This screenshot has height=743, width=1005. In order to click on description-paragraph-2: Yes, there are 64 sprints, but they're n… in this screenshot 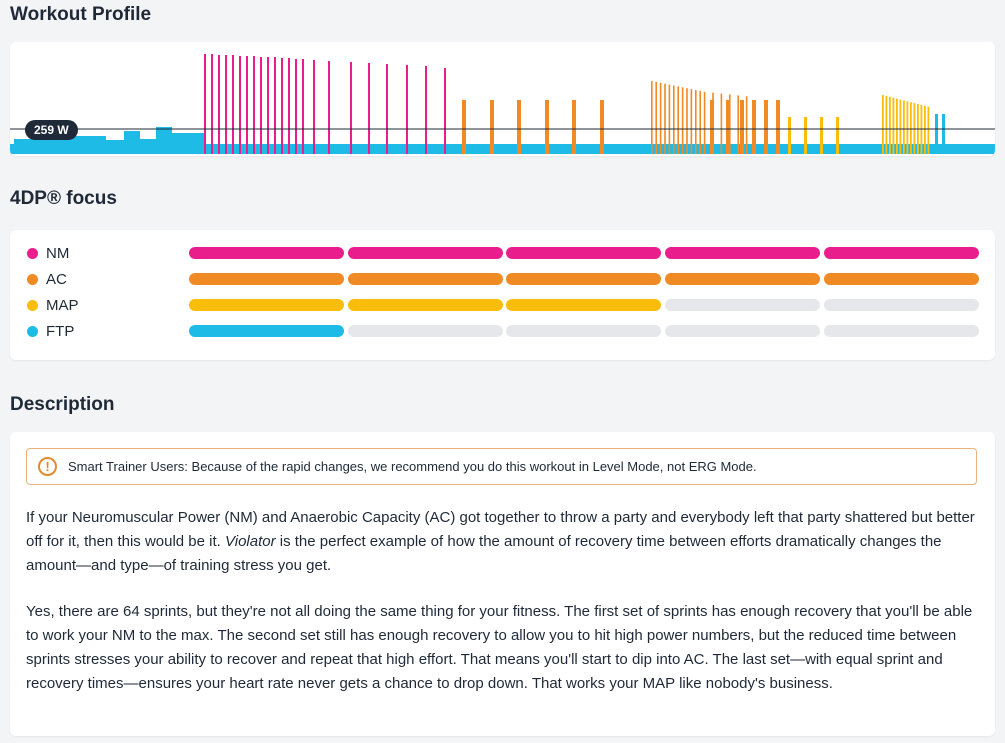, I will do `click(499, 647)`.